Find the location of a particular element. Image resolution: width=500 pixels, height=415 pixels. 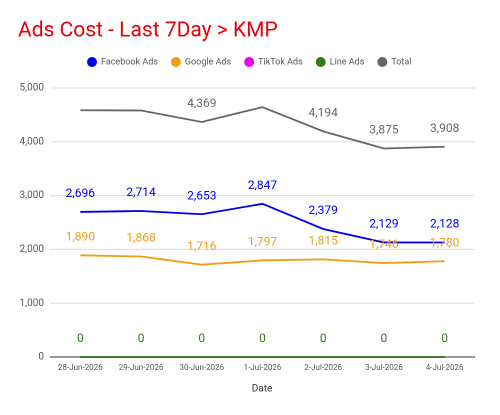

x-tick-label: 29-Jun-2026 is located at coordinates (141, 367).